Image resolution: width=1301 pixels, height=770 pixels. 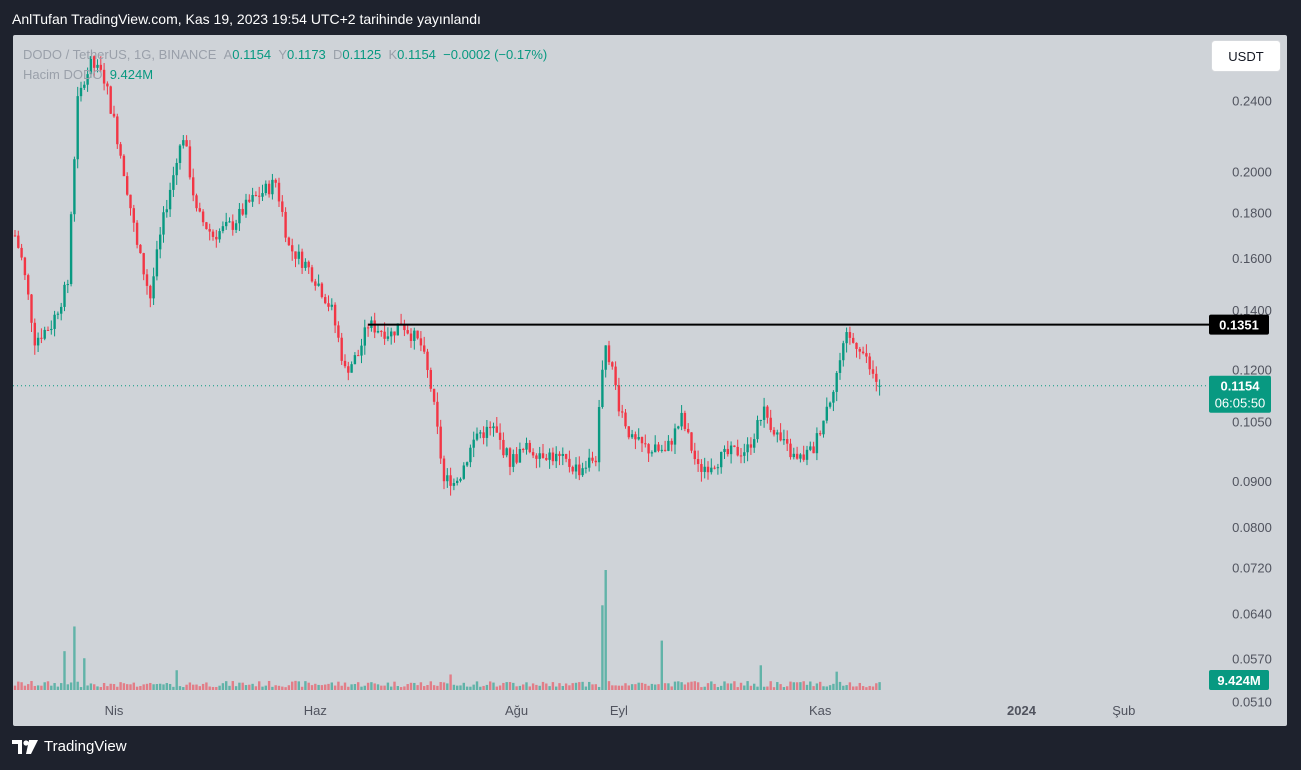 I want to click on tradingview-brand: TradingView, so click(x=69, y=746).